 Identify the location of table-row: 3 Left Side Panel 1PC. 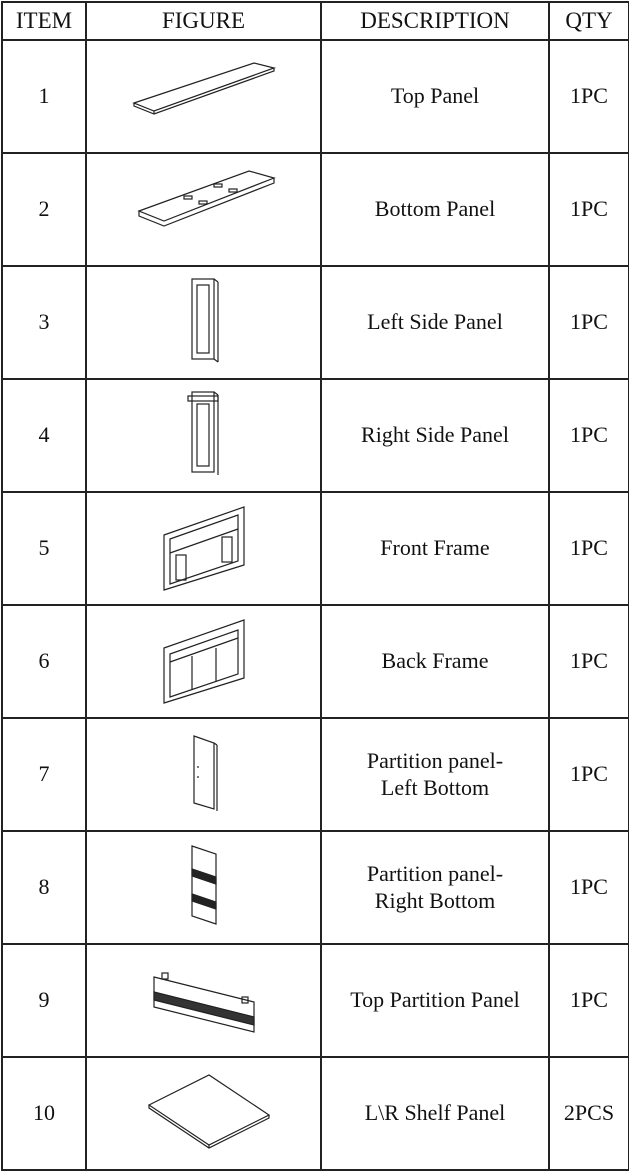
(315, 322).